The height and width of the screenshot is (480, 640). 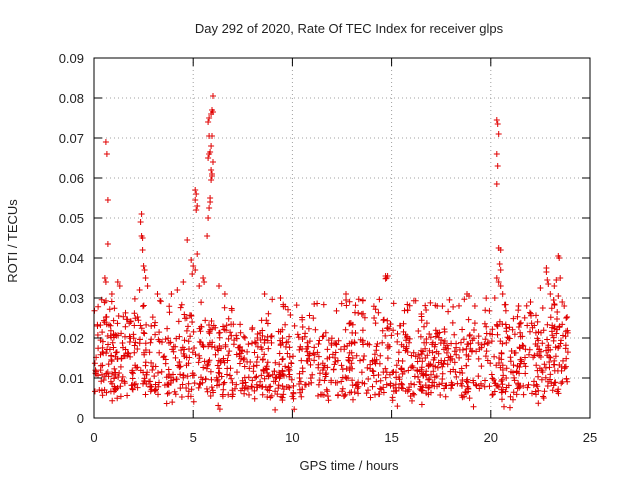 I want to click on x-tick-label: 20, so click(x=491, y=437).